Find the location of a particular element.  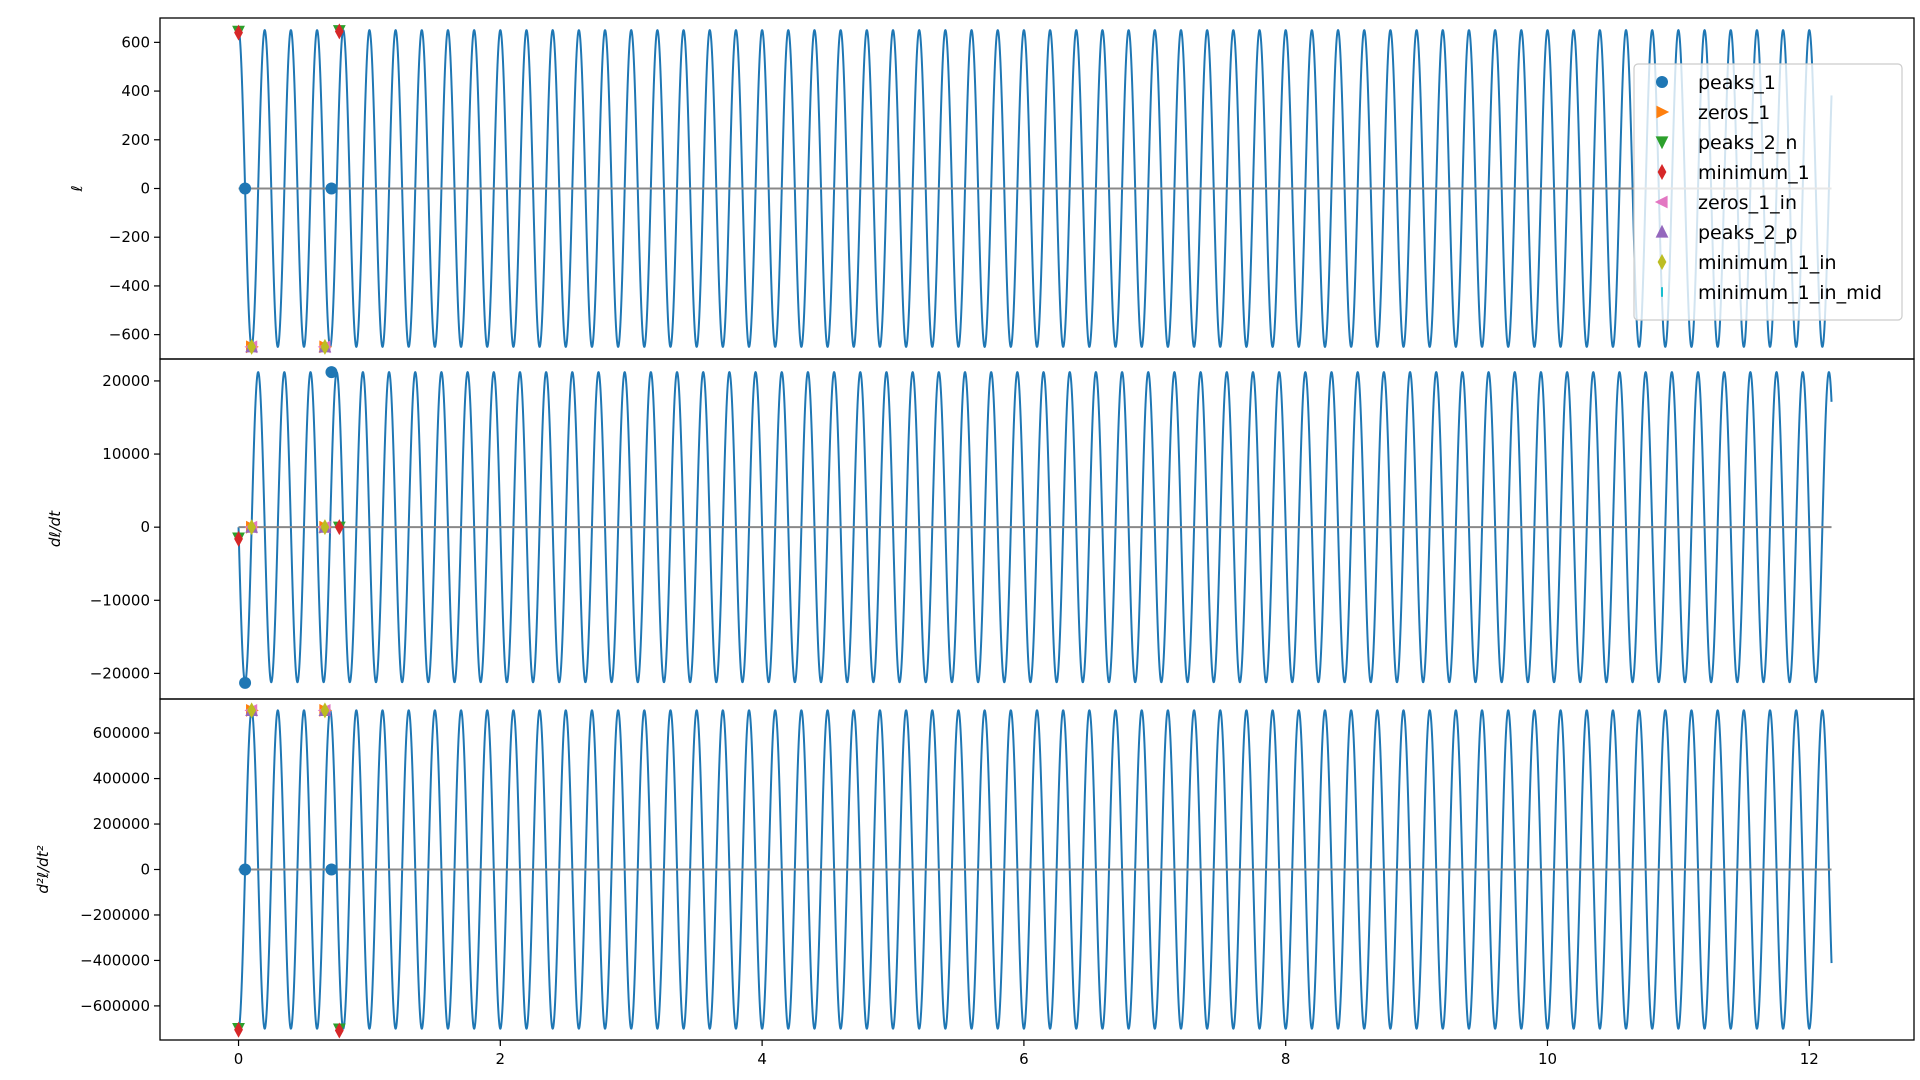

legend-label: zeros_1 is located at coordinates (1734, 113).